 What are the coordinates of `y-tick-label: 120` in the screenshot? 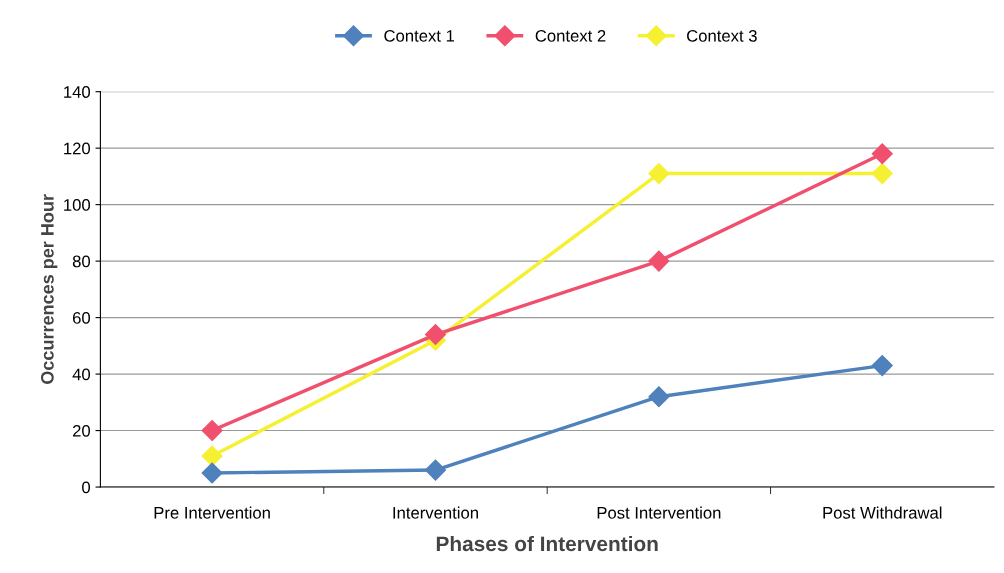 It's located at (77, 148).